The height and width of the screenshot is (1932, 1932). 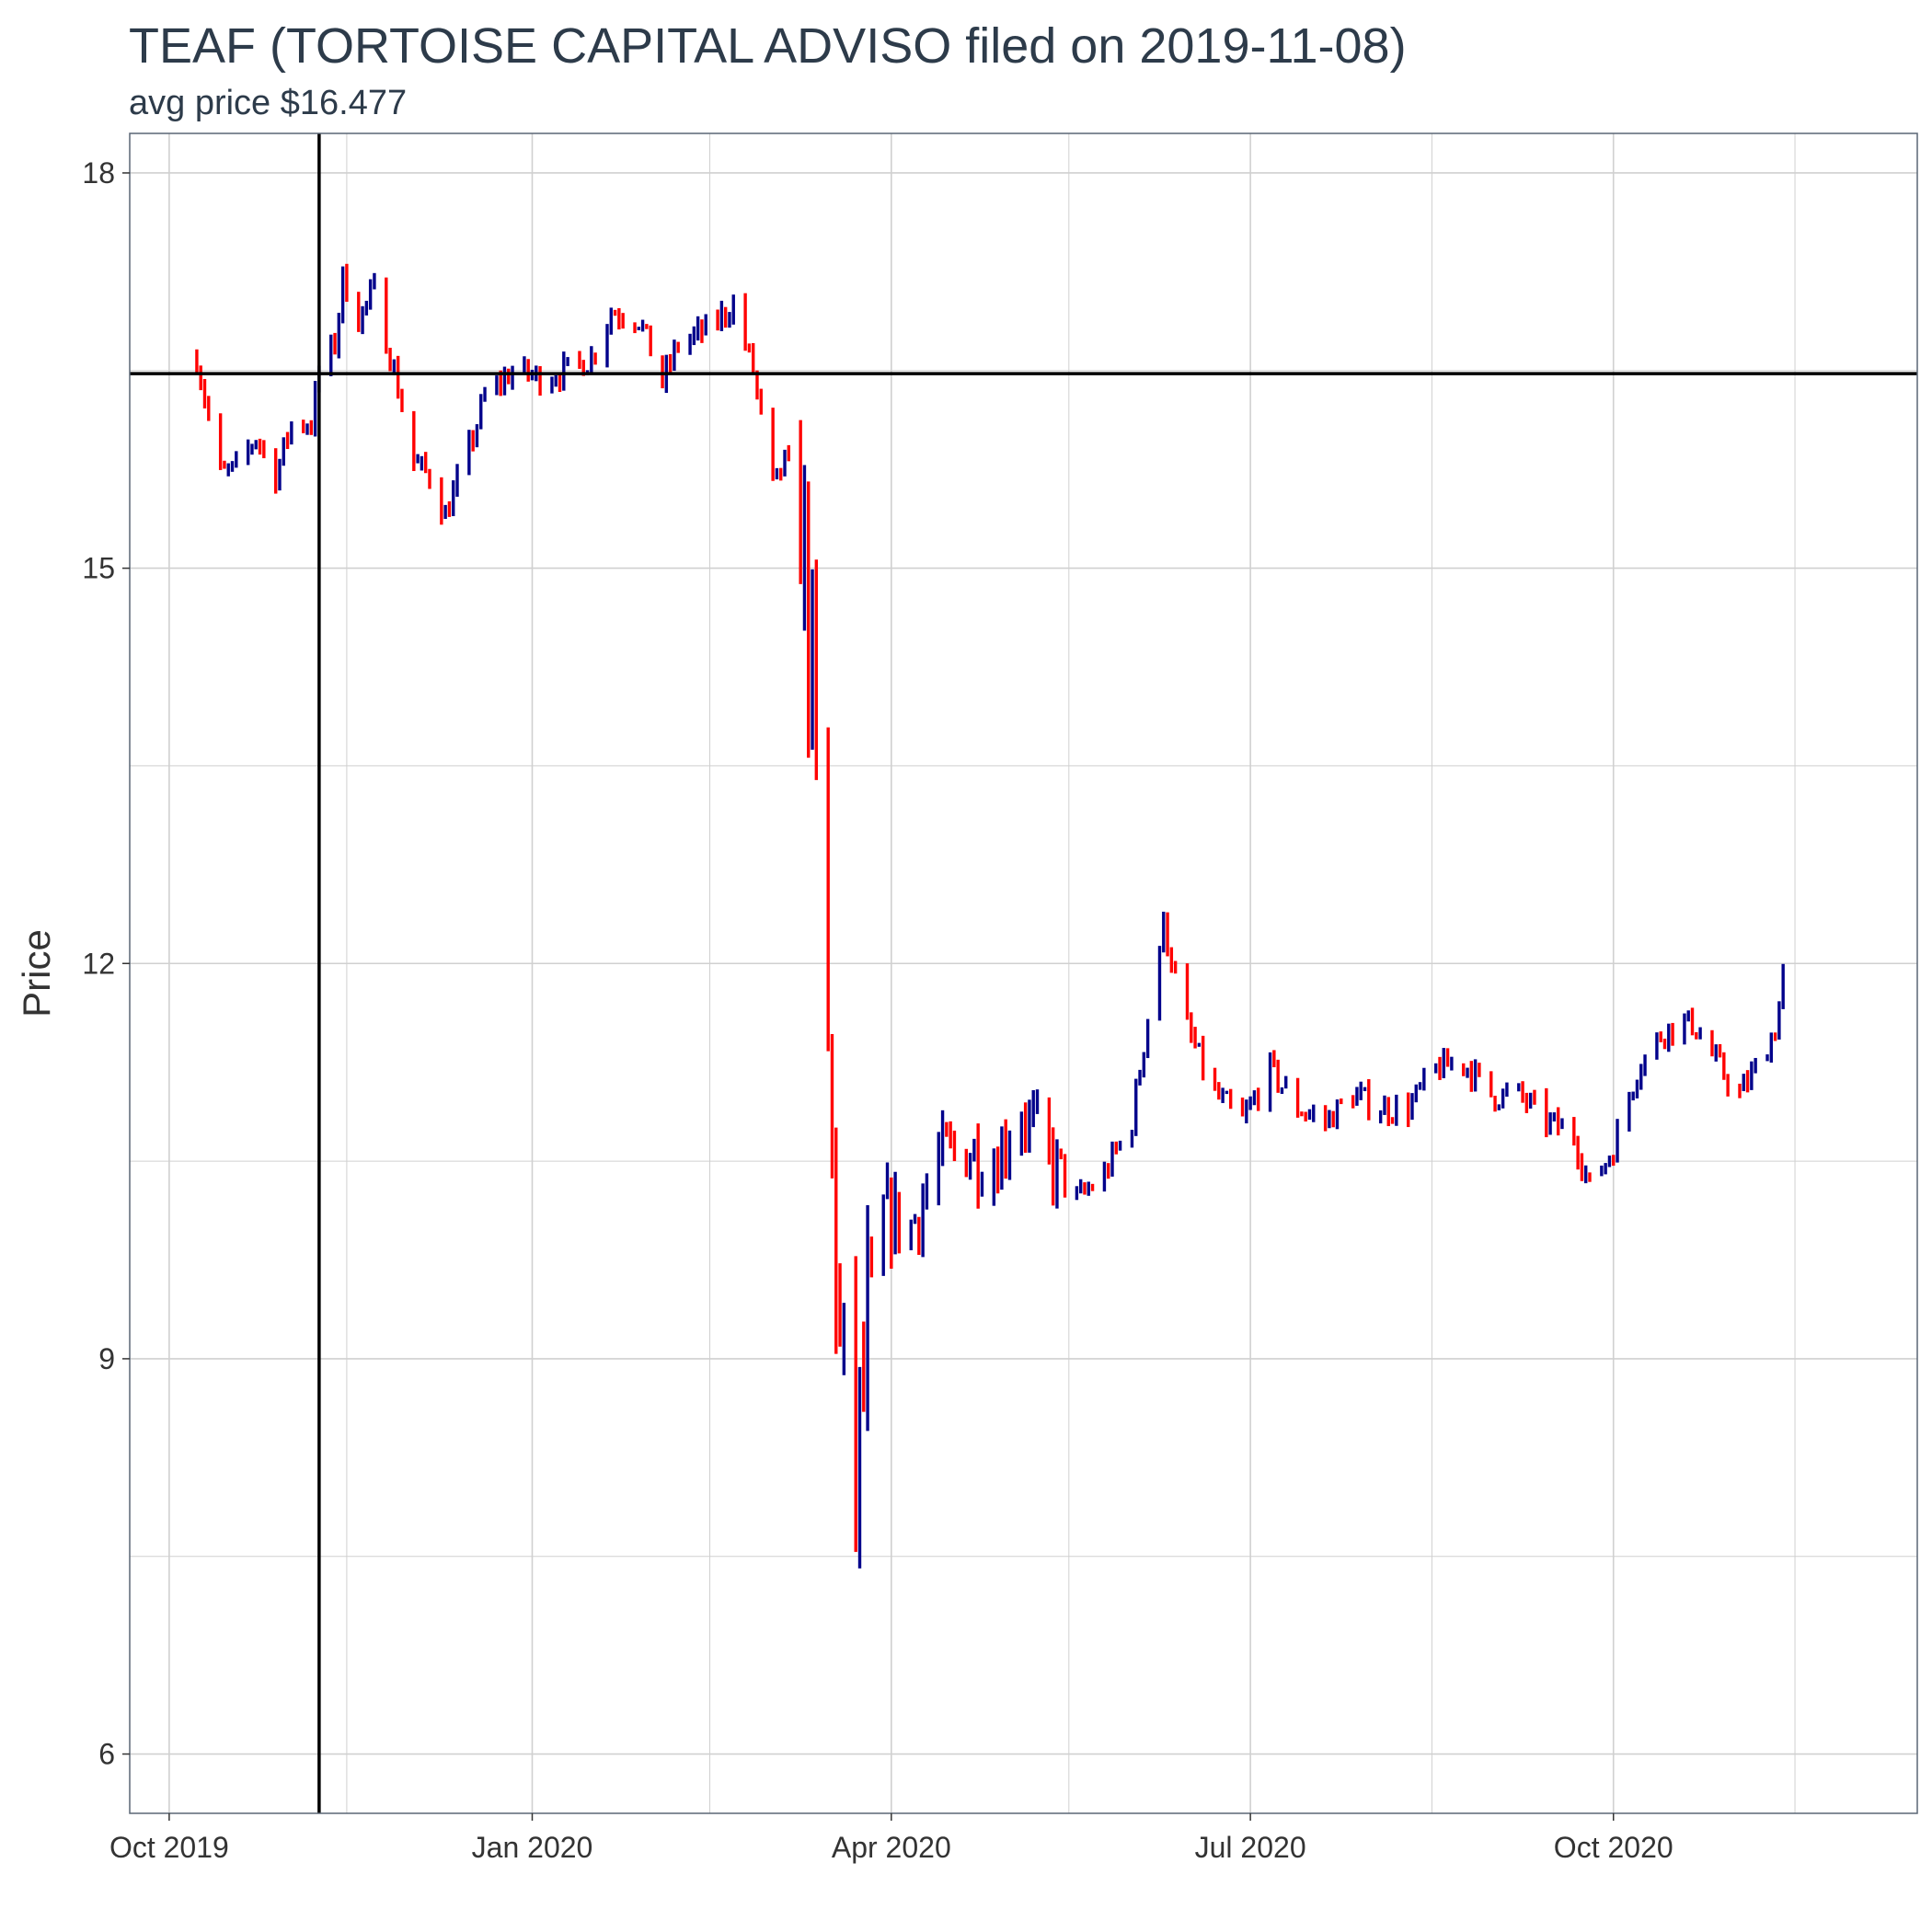 I want to click on y-tick-label: 15, so click(x=98, y=568).